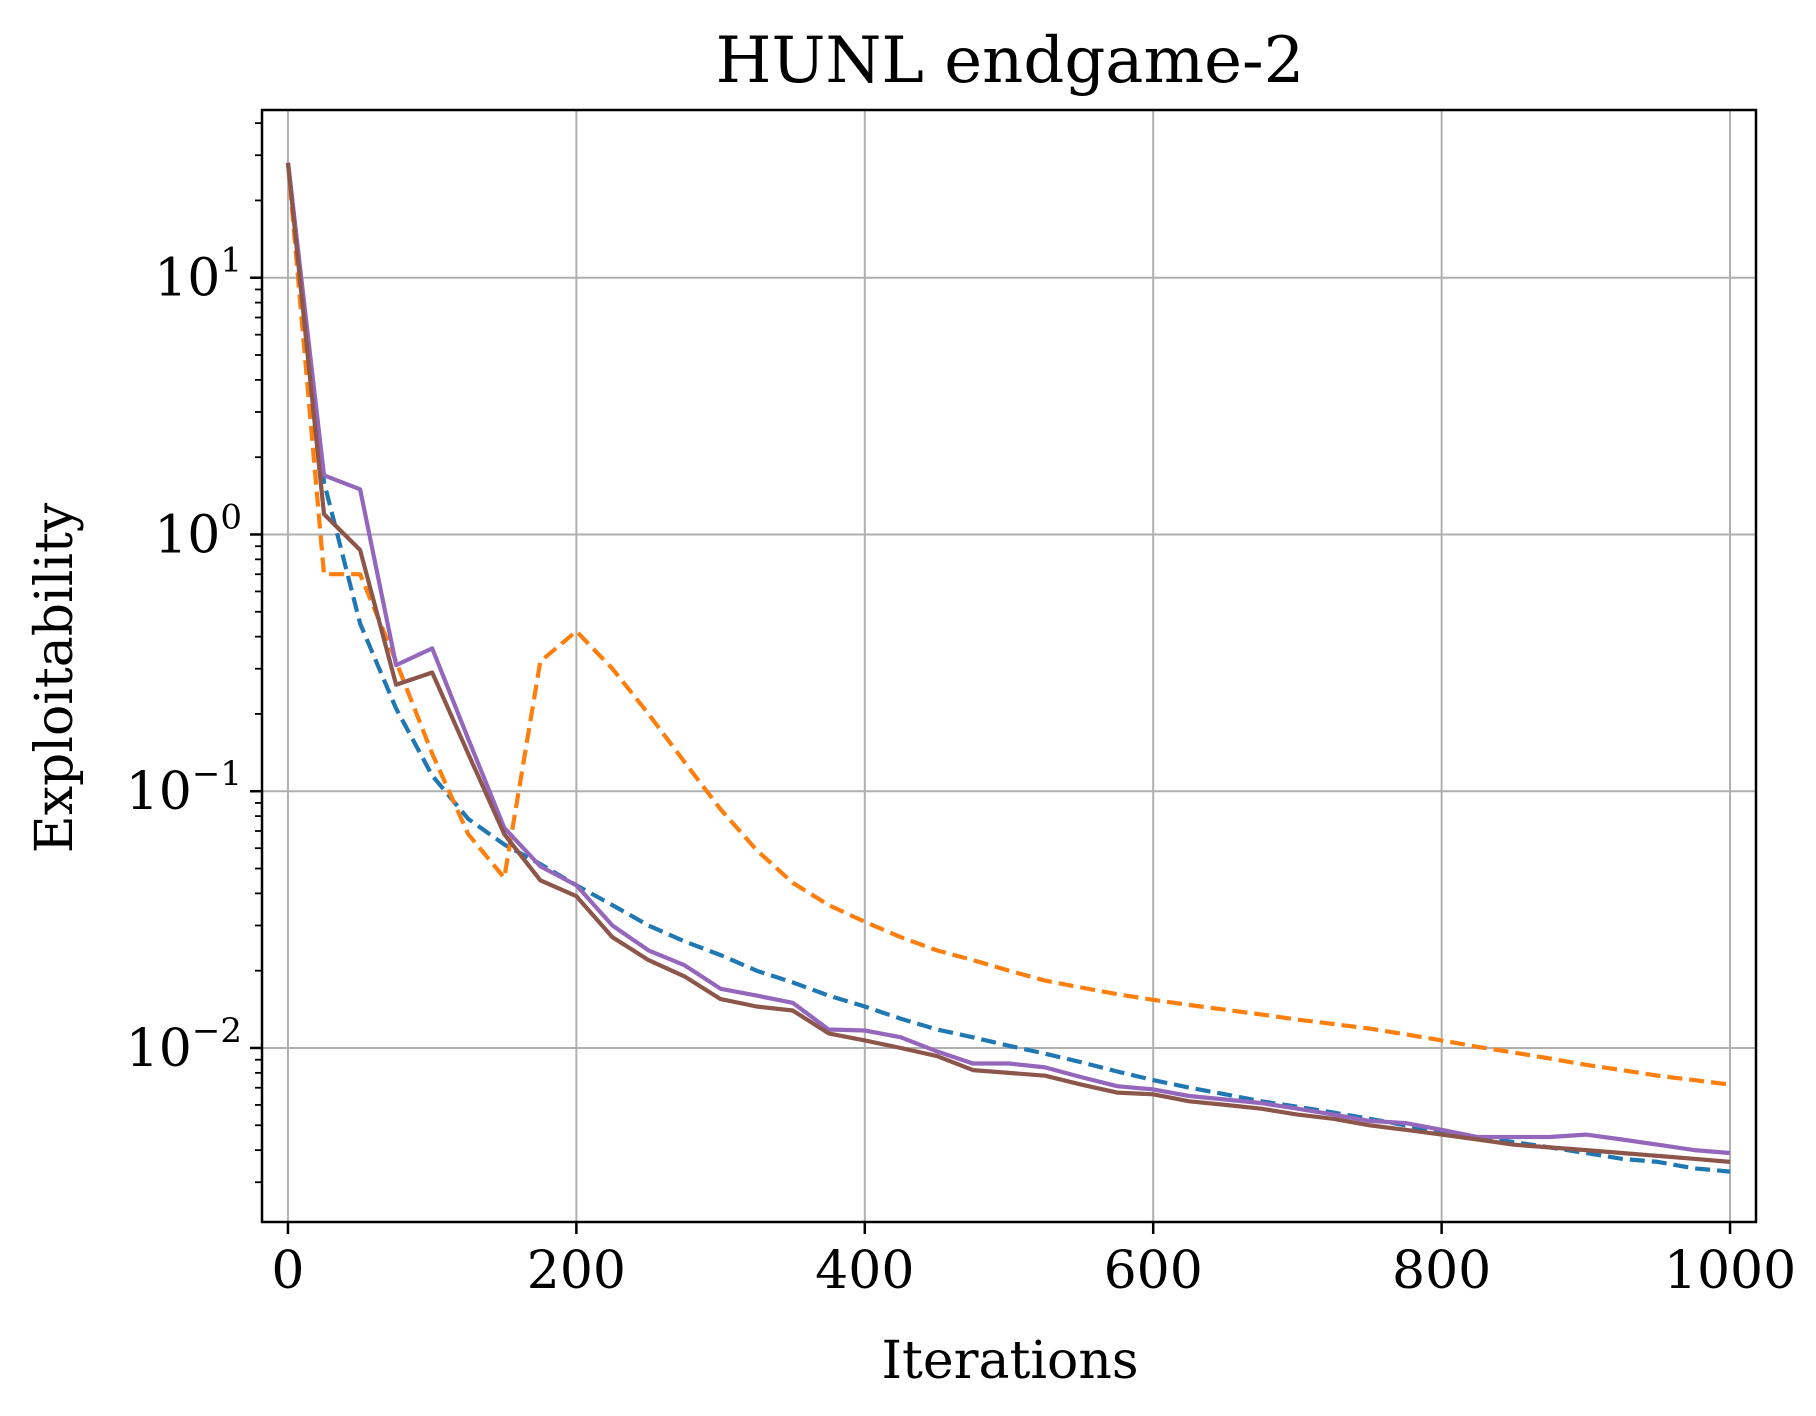  I want to click on chart-title: HUNL endgame-2, so click(1010, 61).